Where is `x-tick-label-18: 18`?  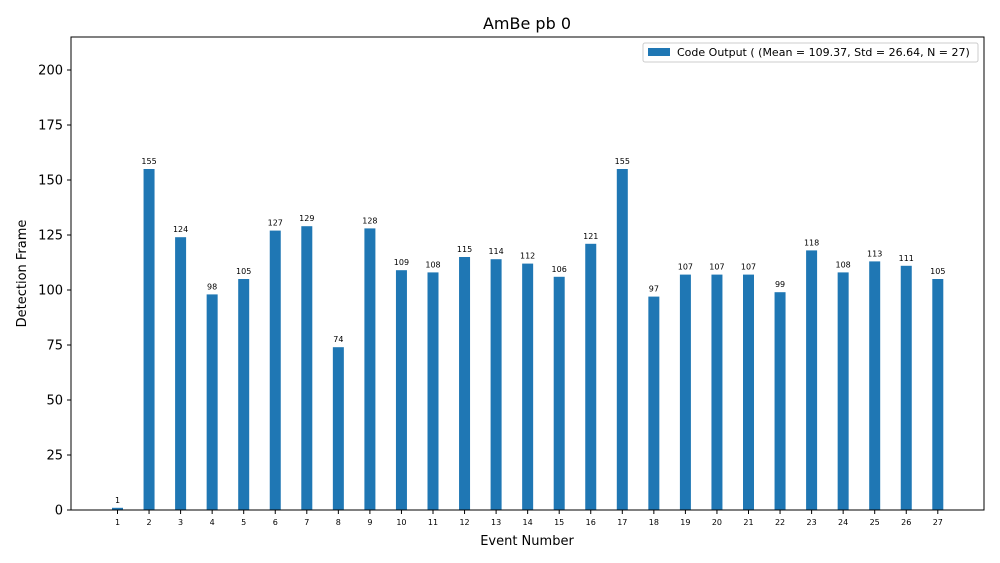
x-tick-label-18: 18 is located at coordinates (654, 522).